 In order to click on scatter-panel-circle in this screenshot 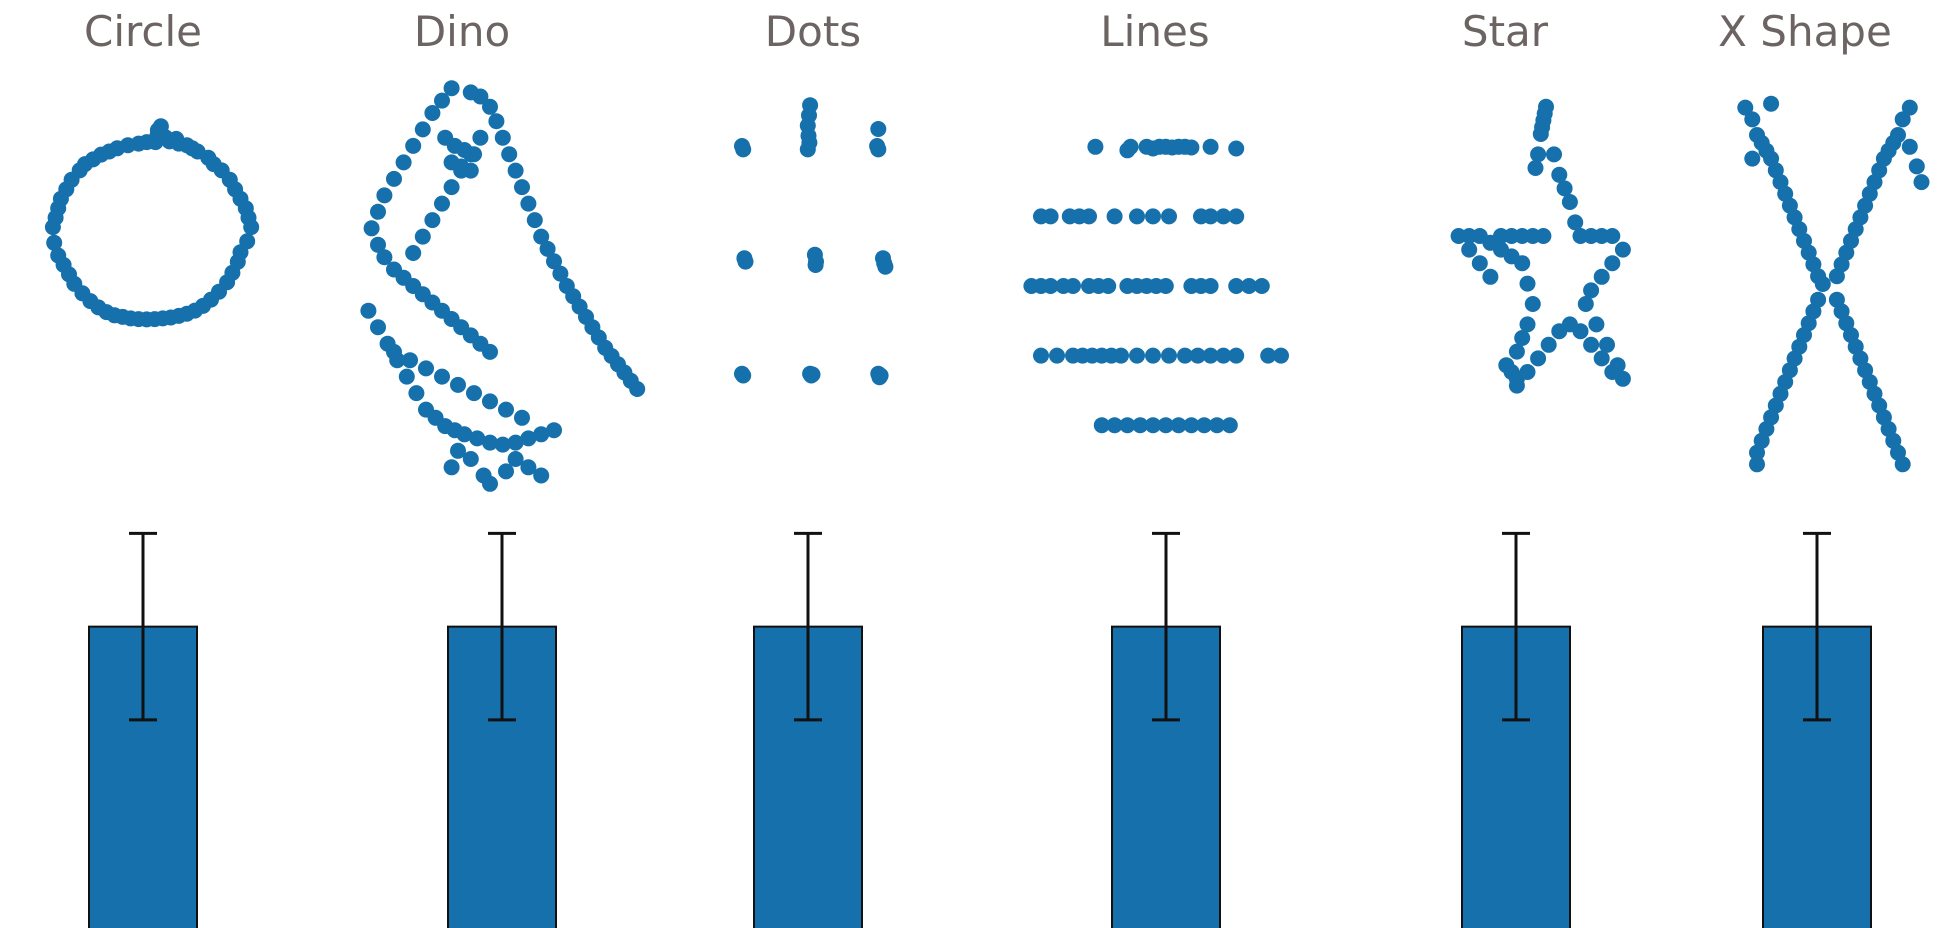, I will do `click(152, 223)`.